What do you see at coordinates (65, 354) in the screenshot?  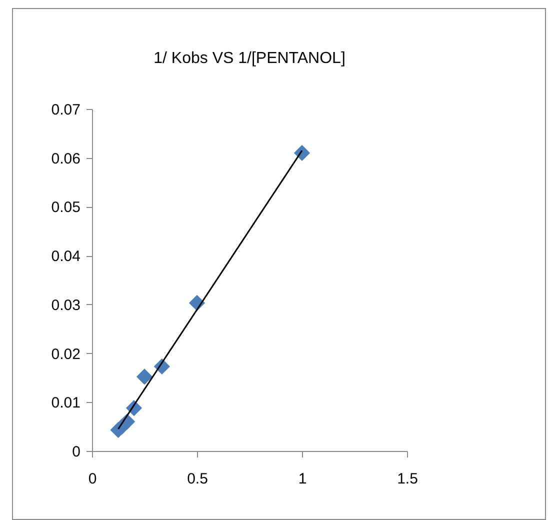 I see `y-tick-label: 0.02` at bounding box center [65, 354].